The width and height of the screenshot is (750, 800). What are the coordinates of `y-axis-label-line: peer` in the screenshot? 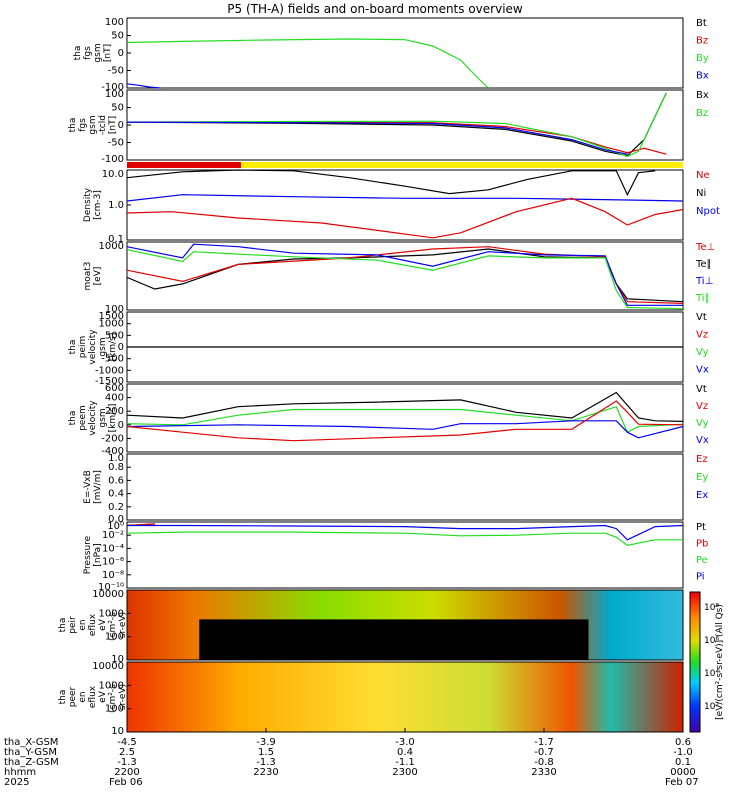 It's located at (73, 696).